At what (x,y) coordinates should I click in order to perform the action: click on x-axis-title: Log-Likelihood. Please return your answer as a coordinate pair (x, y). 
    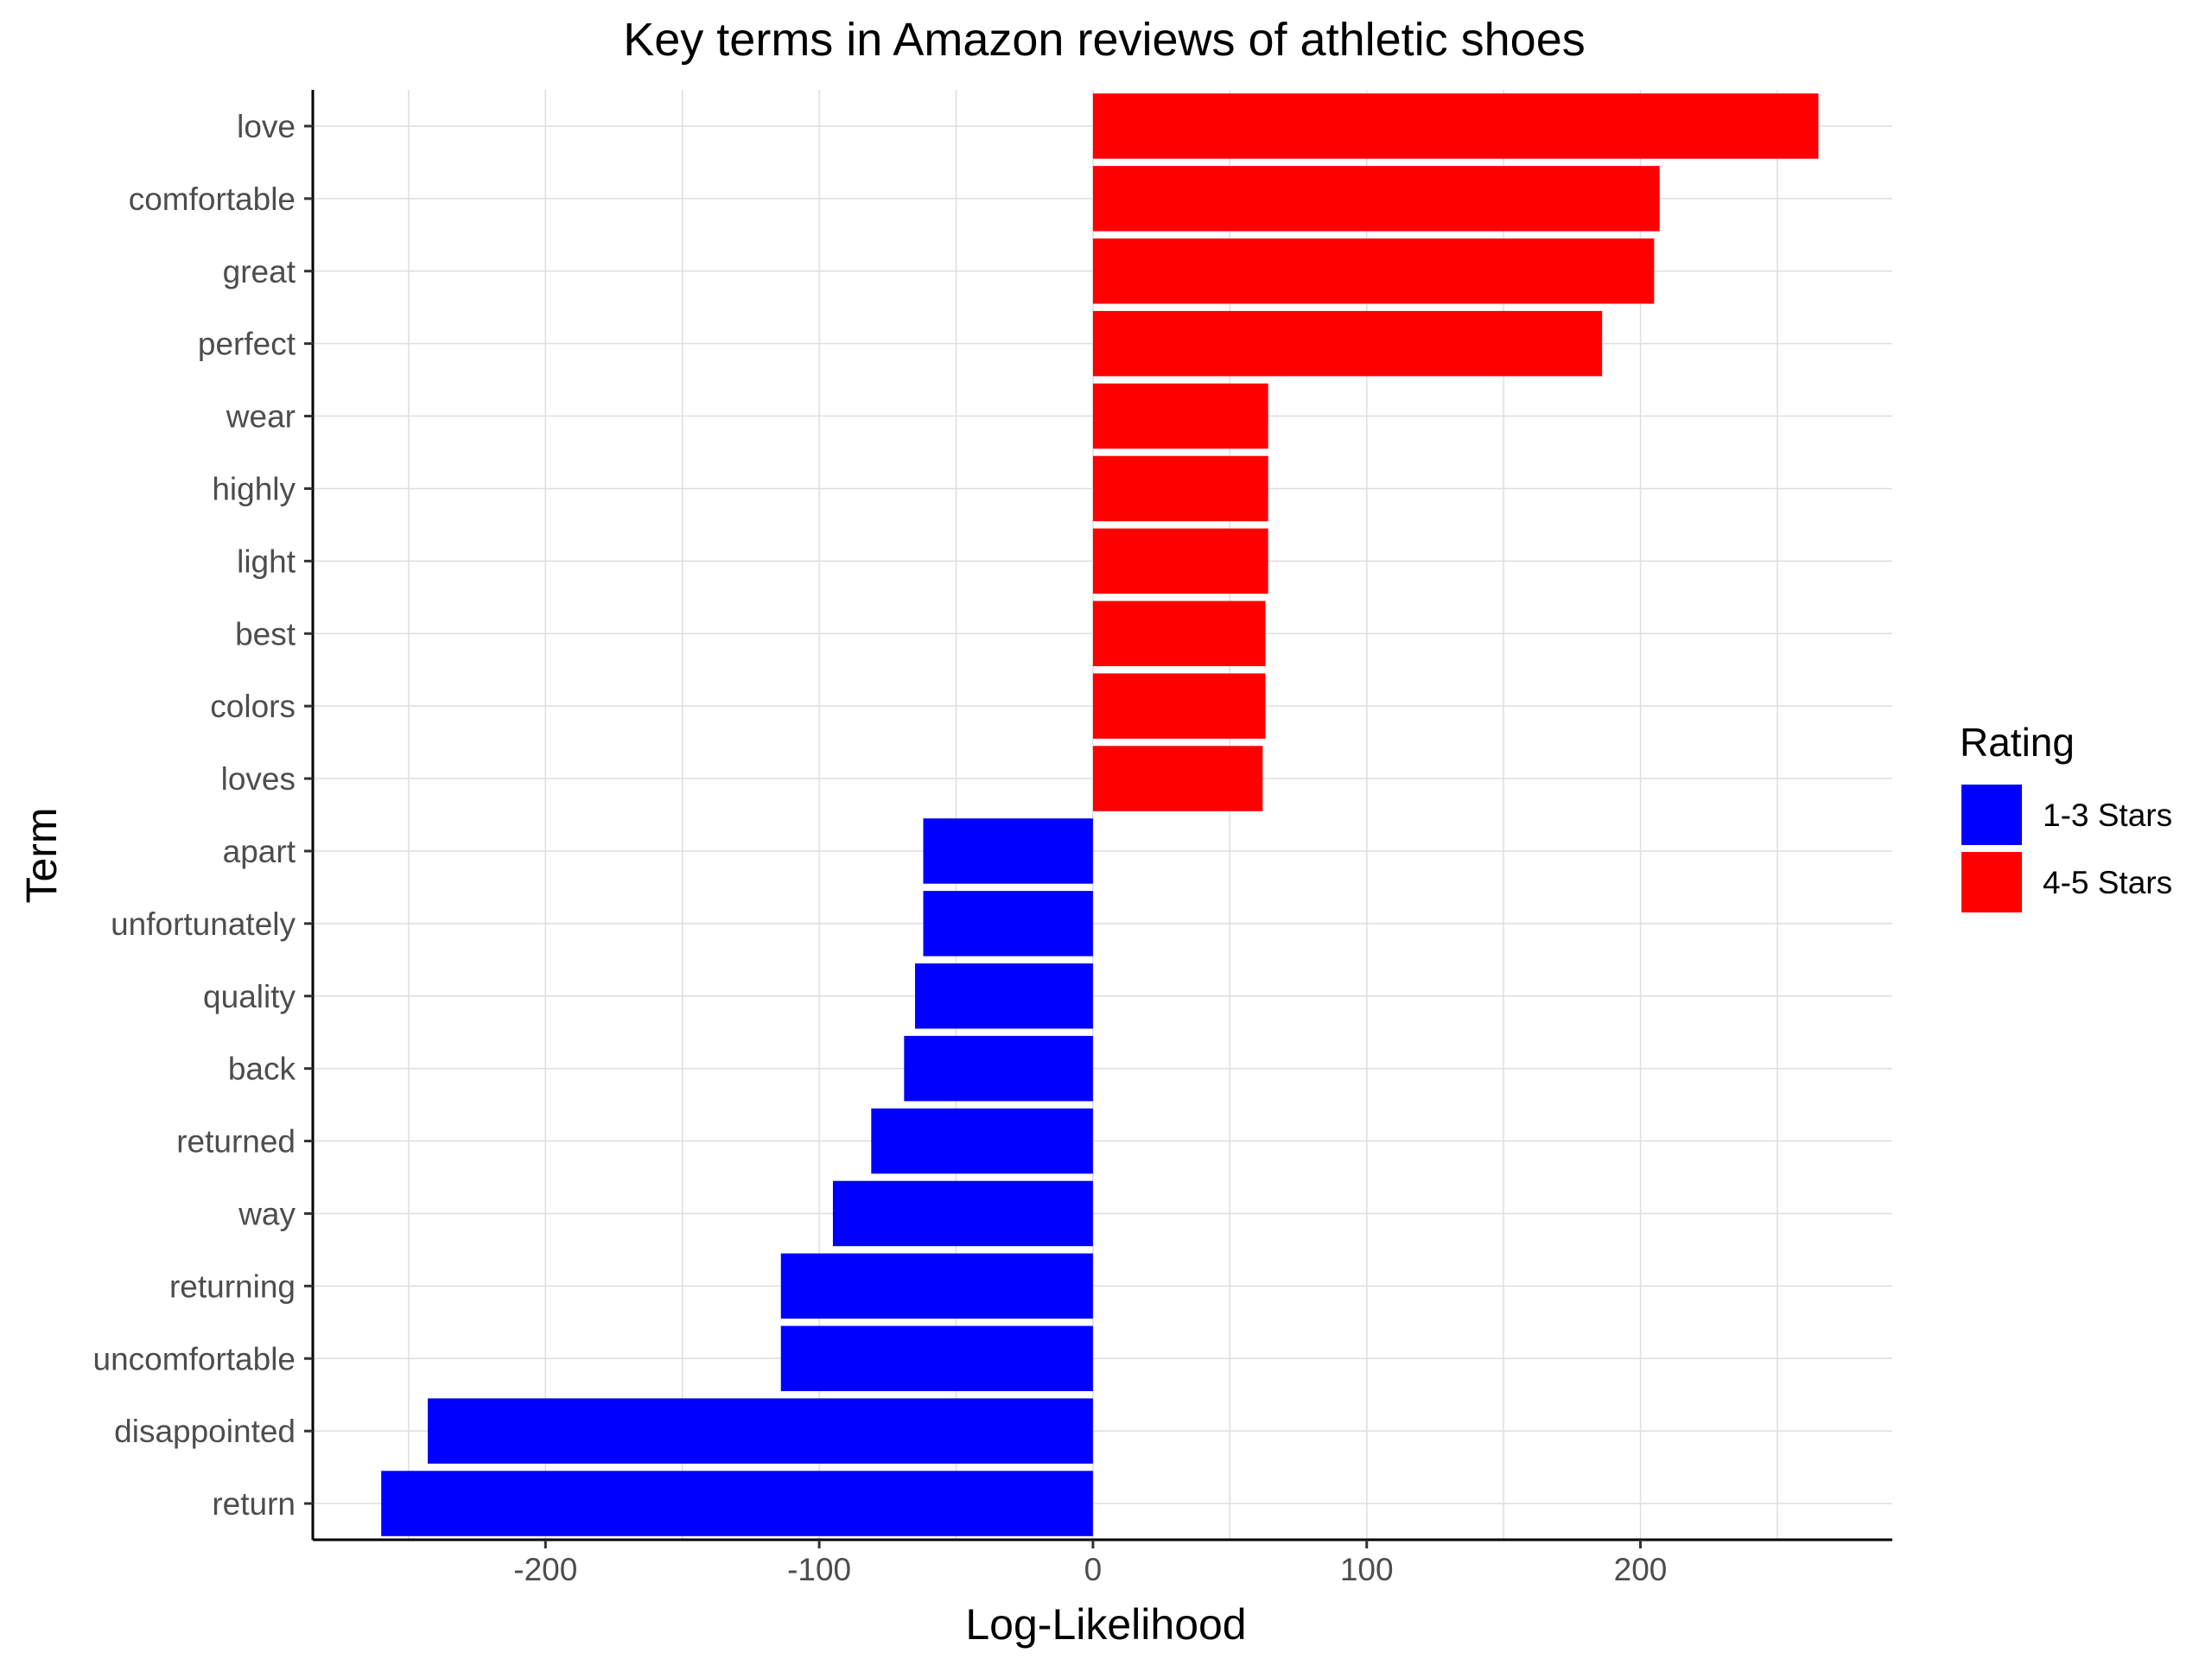
    Looking at the image, I should click on (1105, 1624).